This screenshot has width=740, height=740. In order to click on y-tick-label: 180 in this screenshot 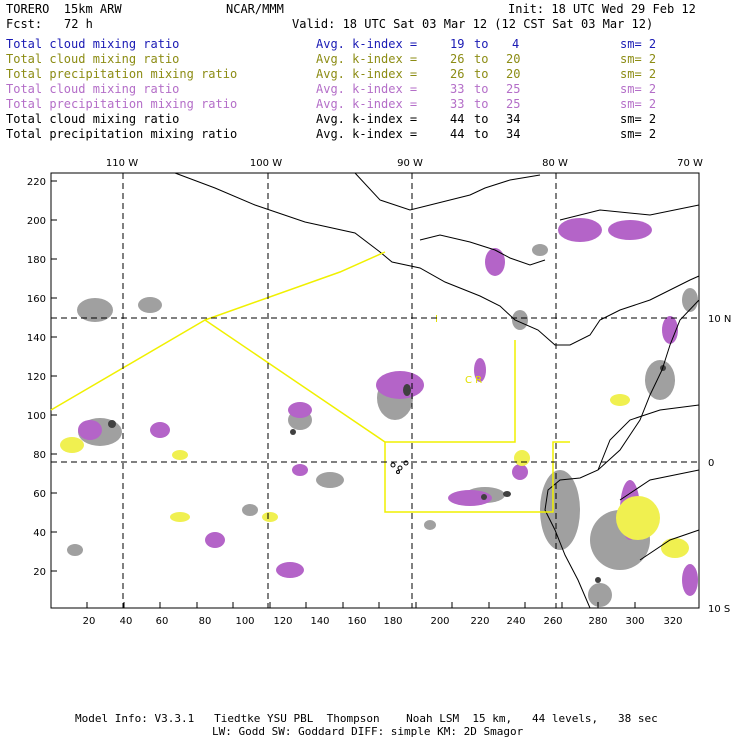, I will do `click(36, 260)`.